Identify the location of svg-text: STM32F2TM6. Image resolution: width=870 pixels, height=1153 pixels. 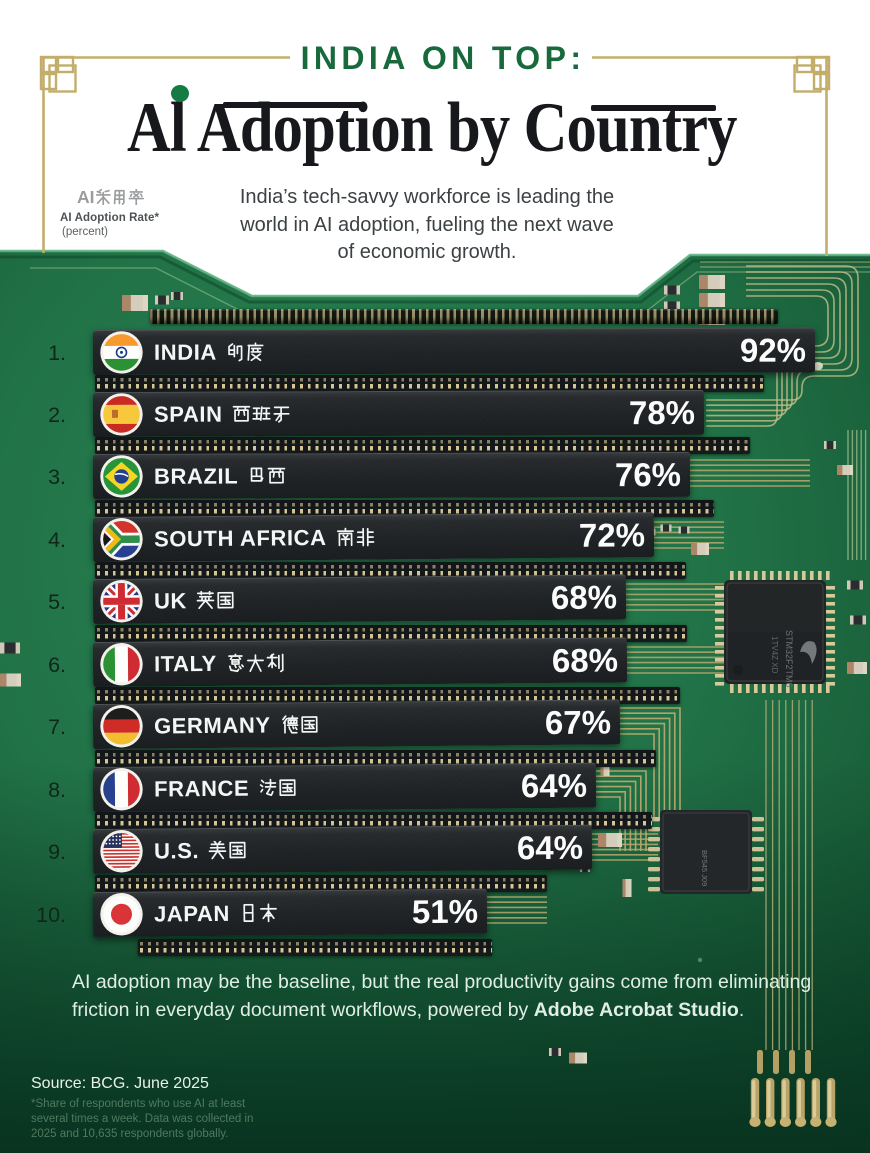
(789, 659).